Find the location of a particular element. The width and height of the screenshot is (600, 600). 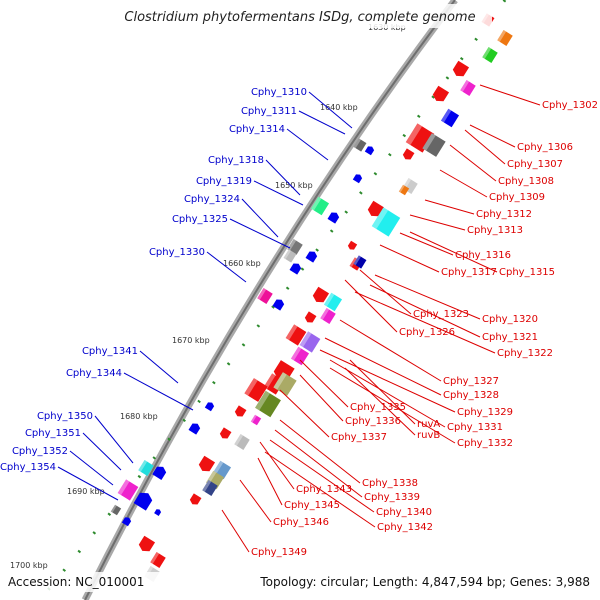

reverse-gene-label: Cphy_1323 is located at coordinates (441, 314).